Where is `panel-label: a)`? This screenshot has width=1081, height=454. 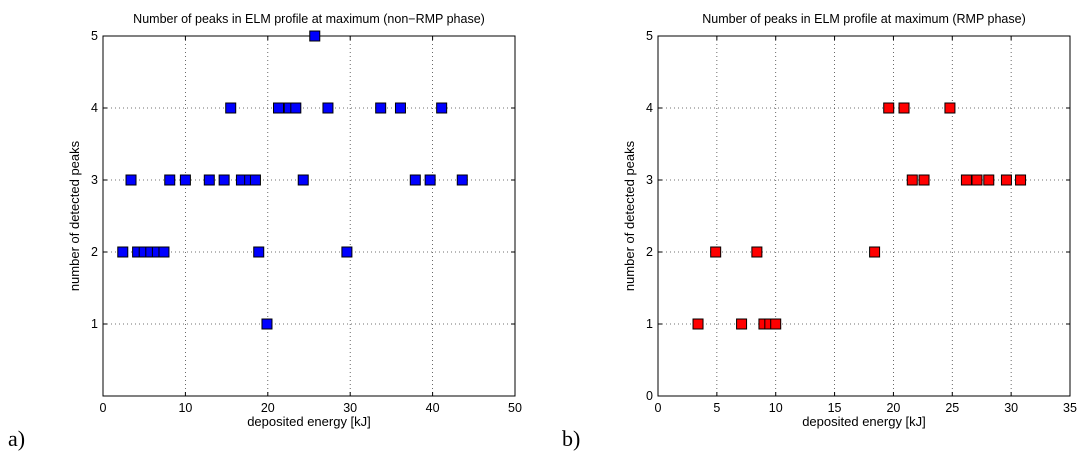 panel-label: a) is located at coordinates (16, 438).